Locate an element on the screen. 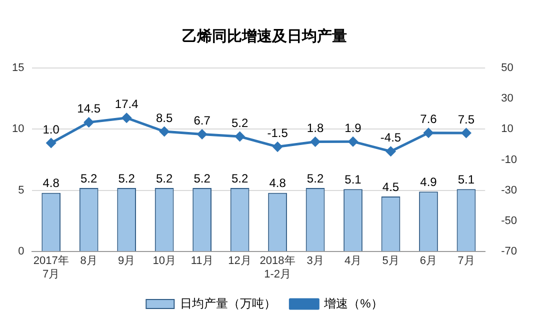 The image size is (533, 324). x-tick-label: 4月 is located at coordinates (353, 261).